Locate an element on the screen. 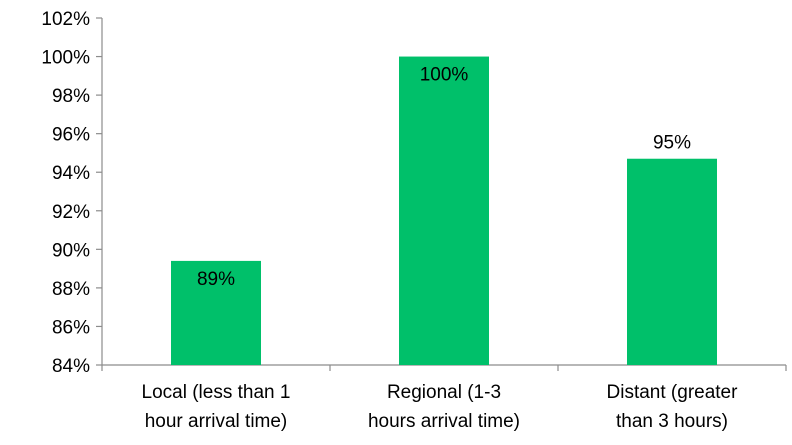 Image resolution: width=792 pixels, height=445 pixels. y-tick-label: 100% is located at coordinates (65, 58).